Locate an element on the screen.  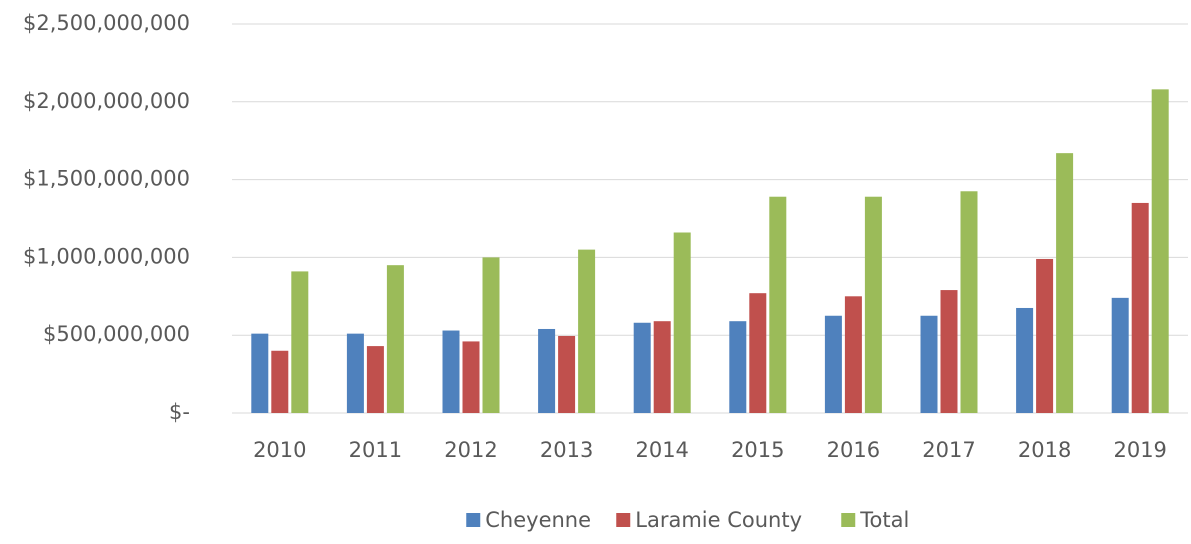
x-tick-label: 2016 is located at coordinates (853, 450).